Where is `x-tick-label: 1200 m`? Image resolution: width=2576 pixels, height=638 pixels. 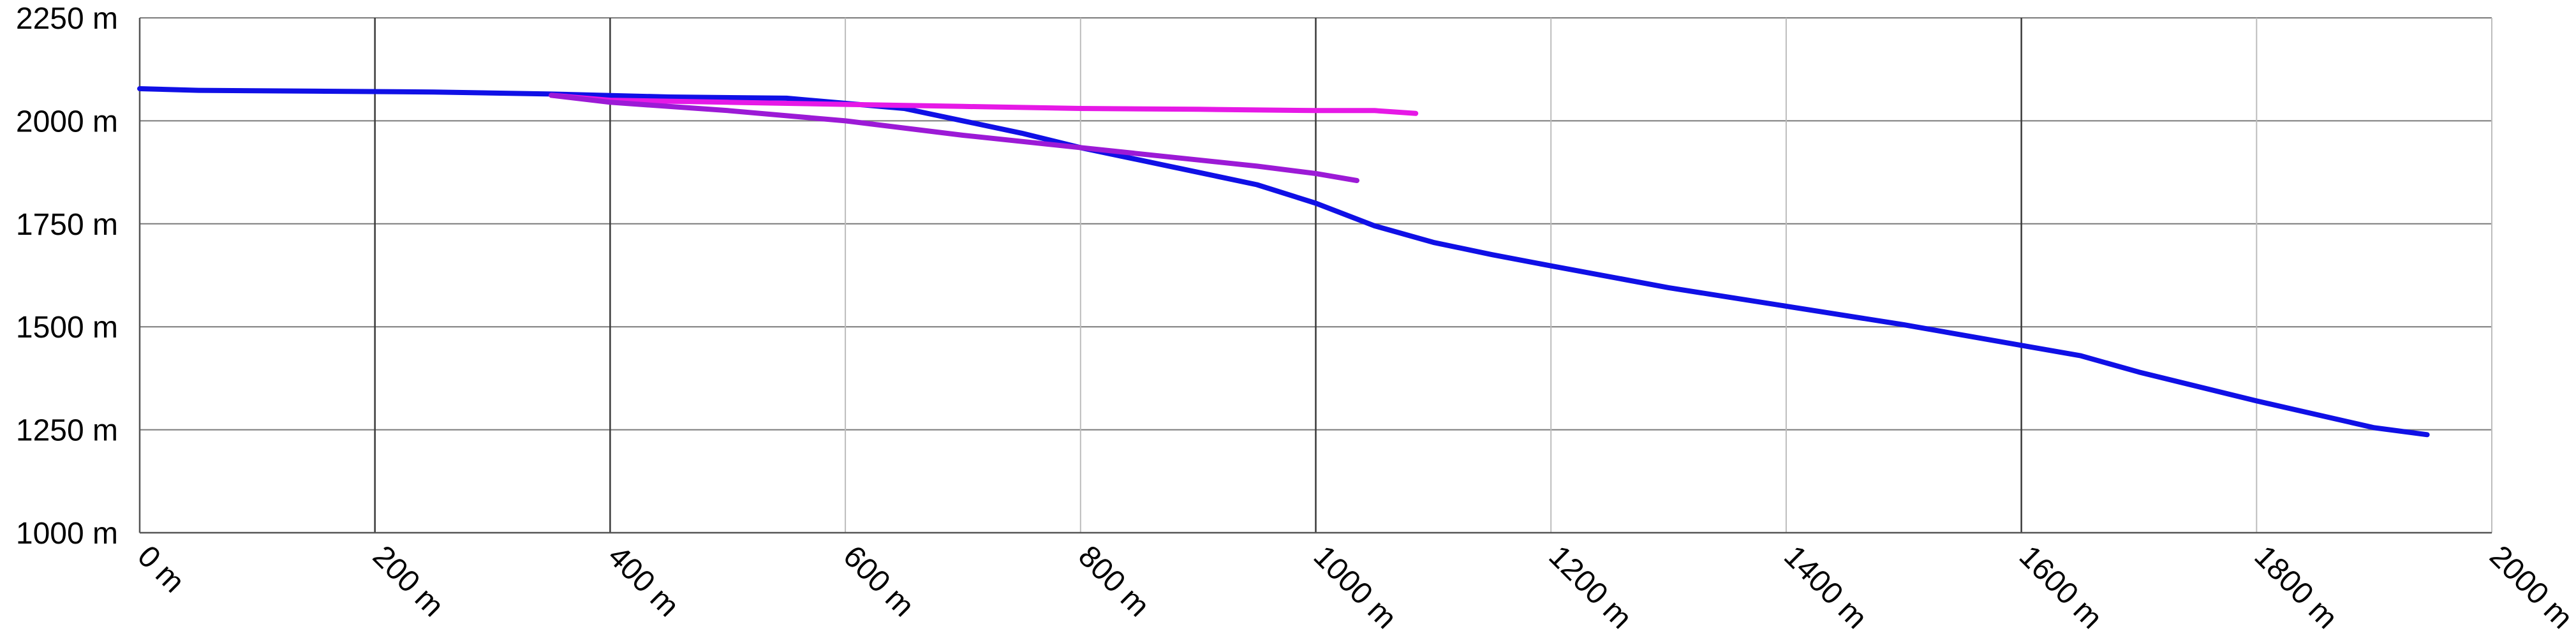 x-tick-label: 1200 m is located at coordinates (1590, 587).